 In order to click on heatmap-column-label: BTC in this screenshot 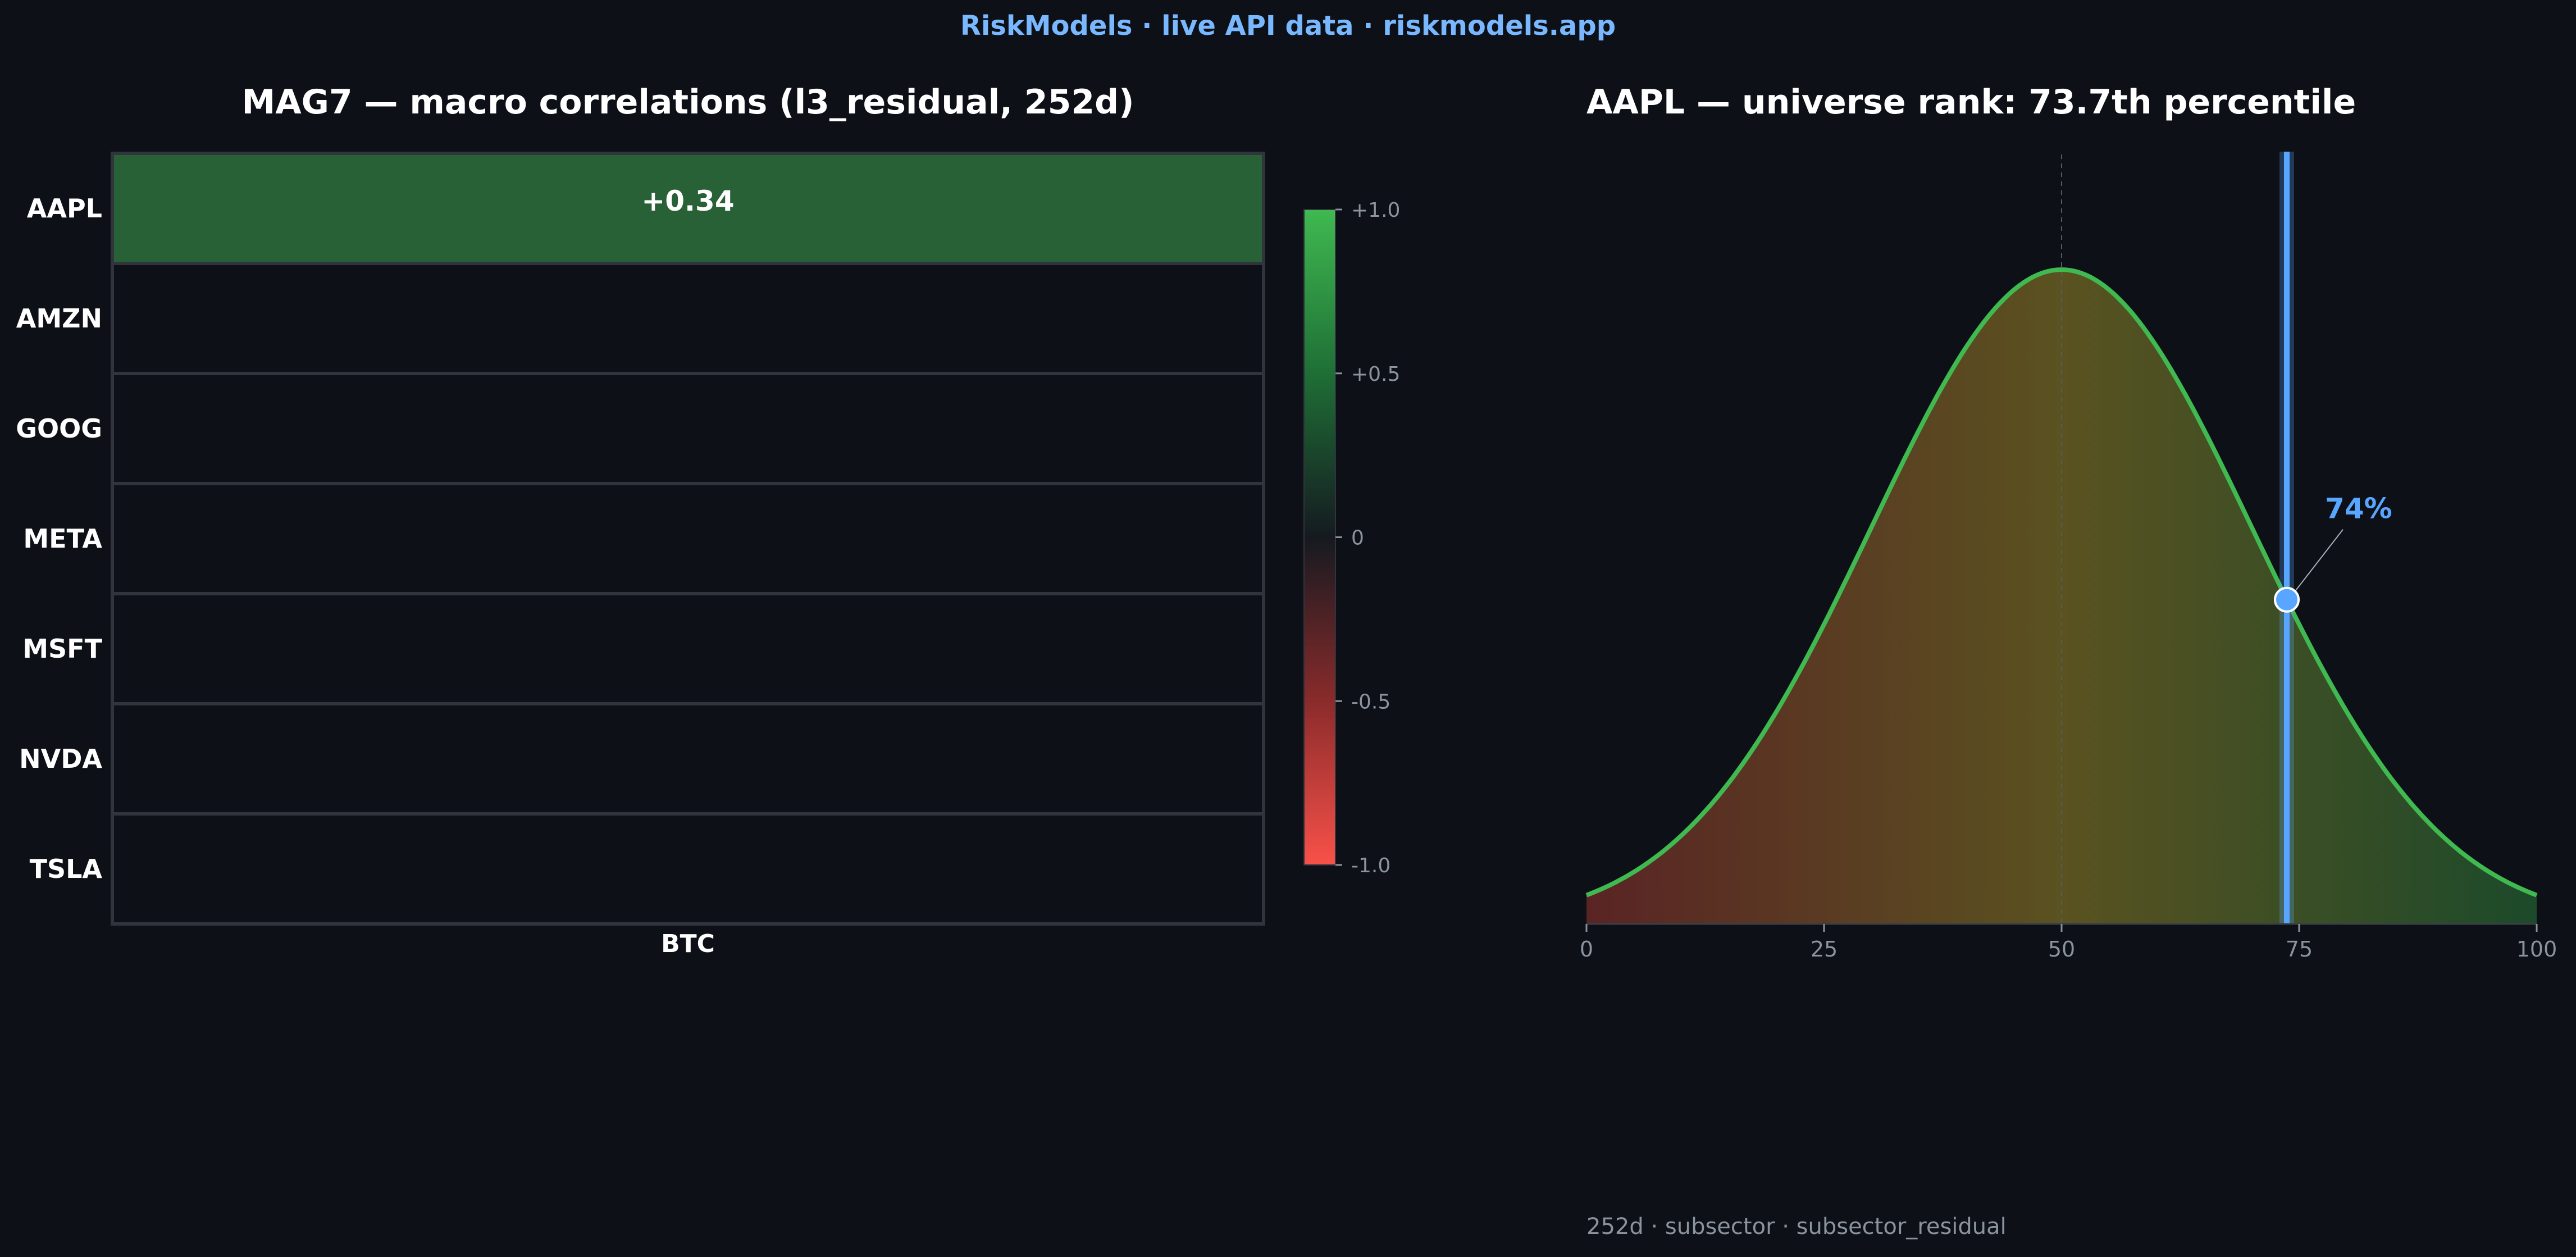, I will do `click(688, 944)`.